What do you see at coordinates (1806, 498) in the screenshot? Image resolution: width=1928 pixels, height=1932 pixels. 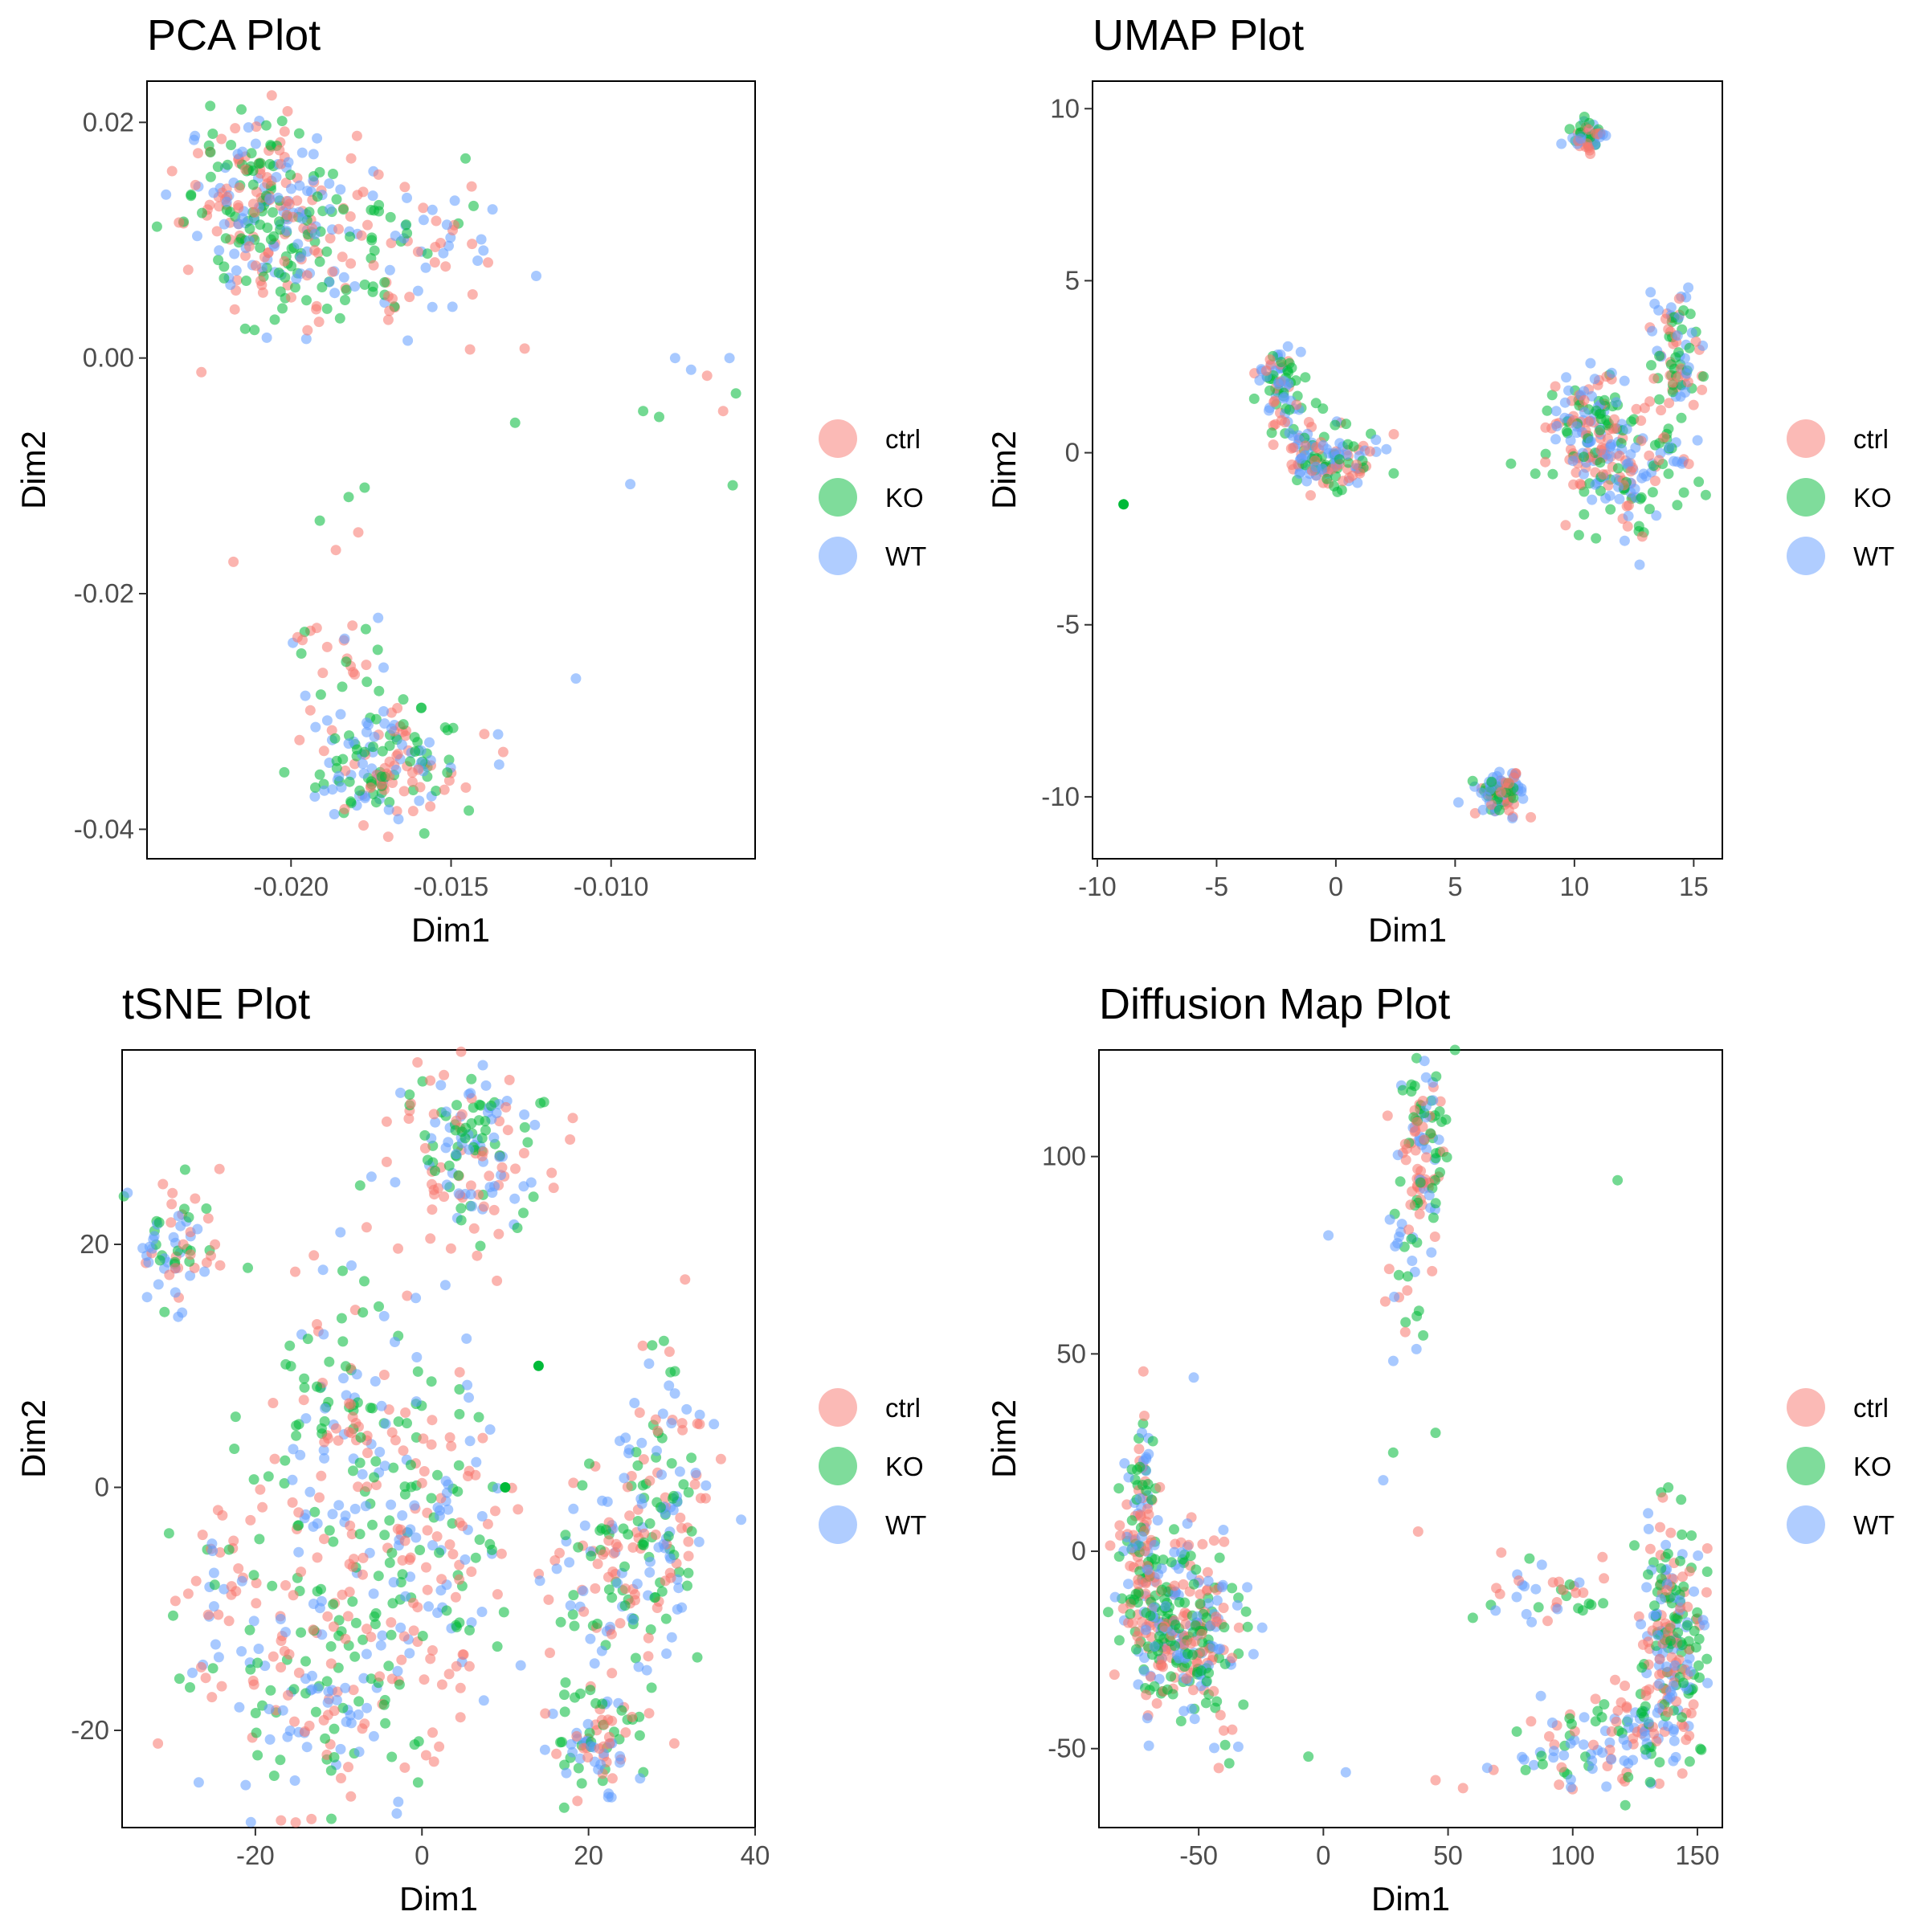 I see `umap-legend-key-ko` at bounding box center [1806, 498].